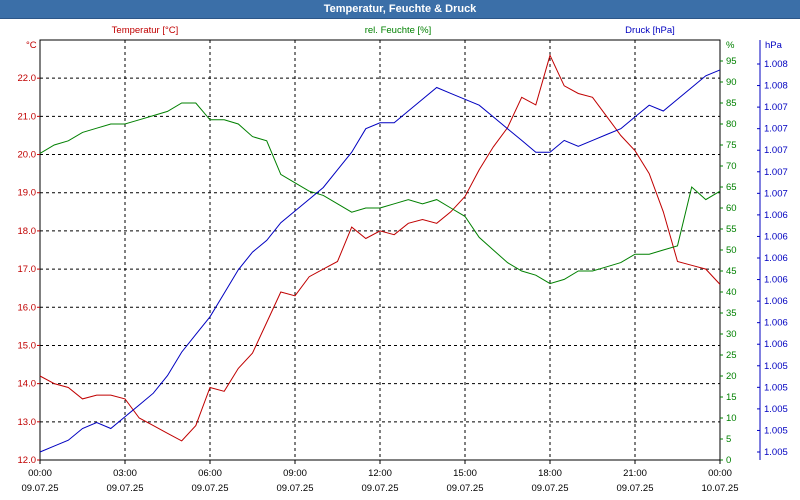  Describe the element at coordinates (731, 376) in the screenshot. I see `humidity-tick-label: 20` at that location.